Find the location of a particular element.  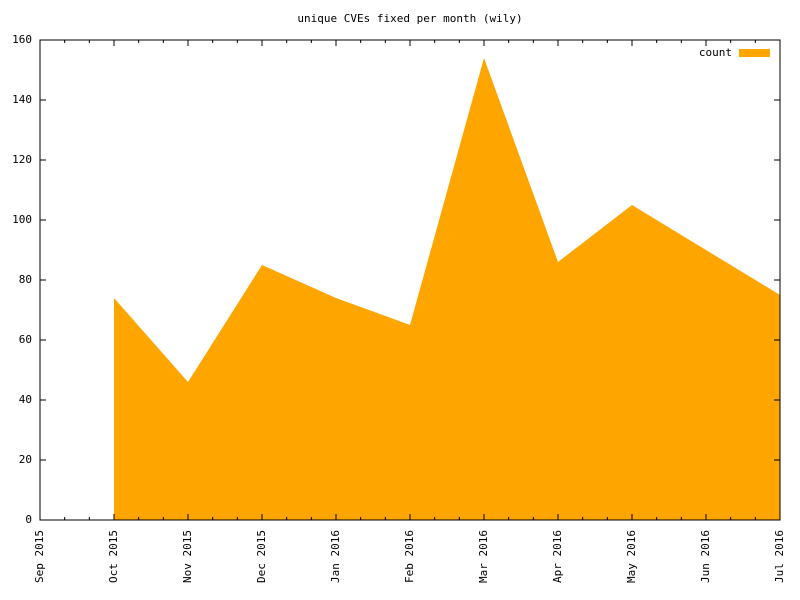

x-tick-label: Jan 2016 is located at coordinates (335, 556).